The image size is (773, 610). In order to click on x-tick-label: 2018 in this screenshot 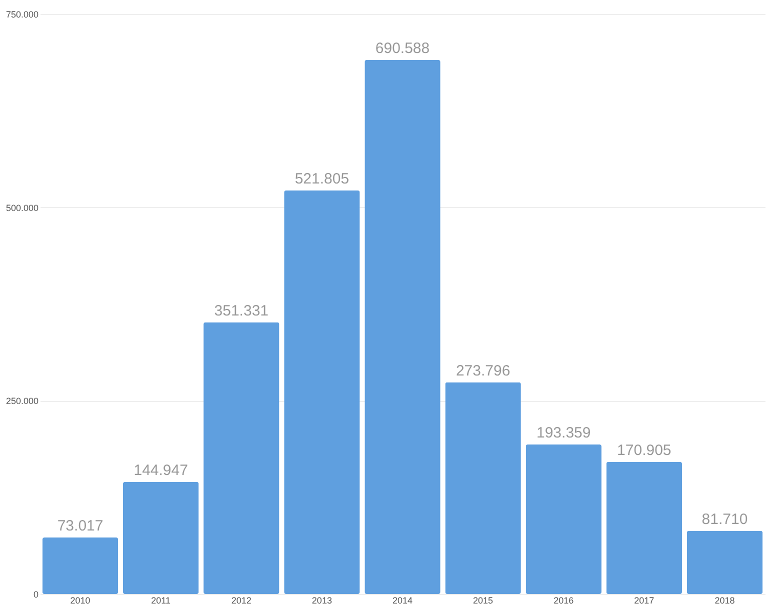, I will do `click(724, 601)`.